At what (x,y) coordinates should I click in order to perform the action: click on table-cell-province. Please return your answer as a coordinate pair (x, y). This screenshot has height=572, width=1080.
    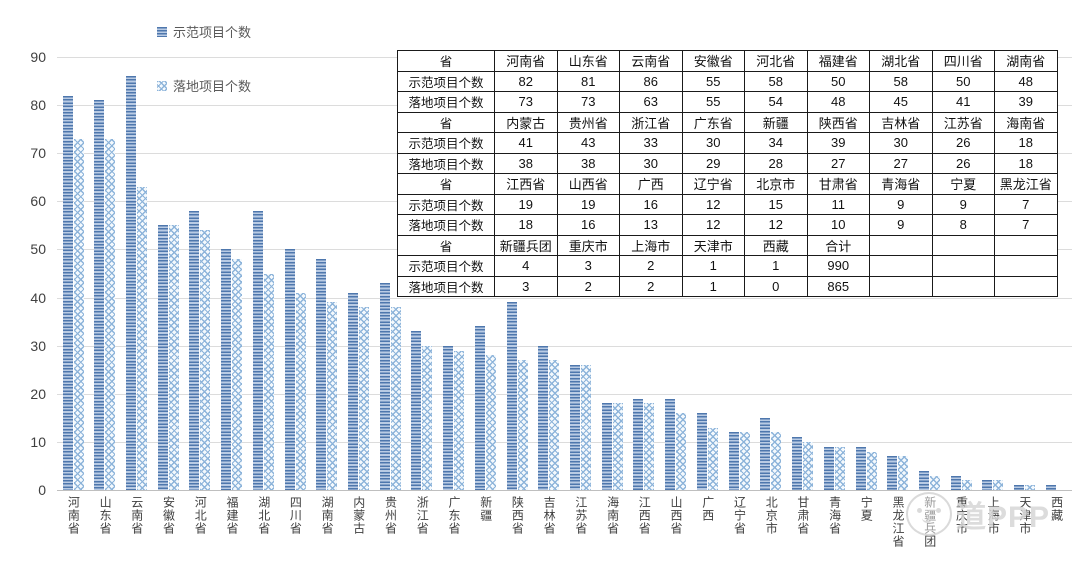
    Looking at the image, I should click on (1026, 245).